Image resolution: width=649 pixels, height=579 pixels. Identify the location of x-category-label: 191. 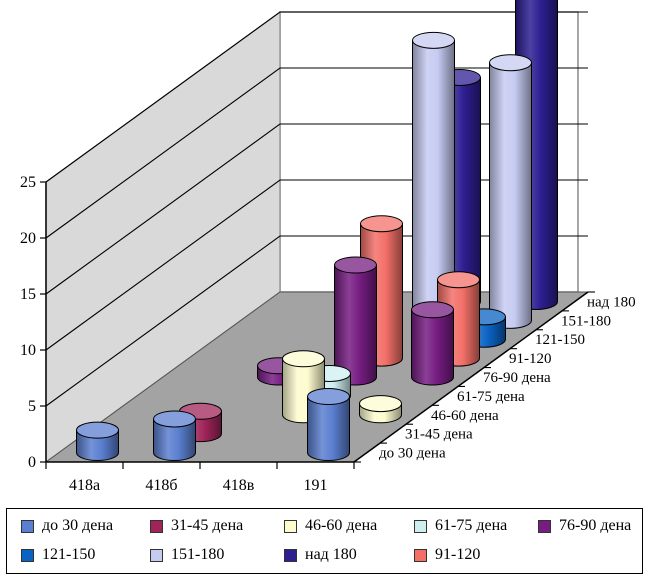
(316, 485).